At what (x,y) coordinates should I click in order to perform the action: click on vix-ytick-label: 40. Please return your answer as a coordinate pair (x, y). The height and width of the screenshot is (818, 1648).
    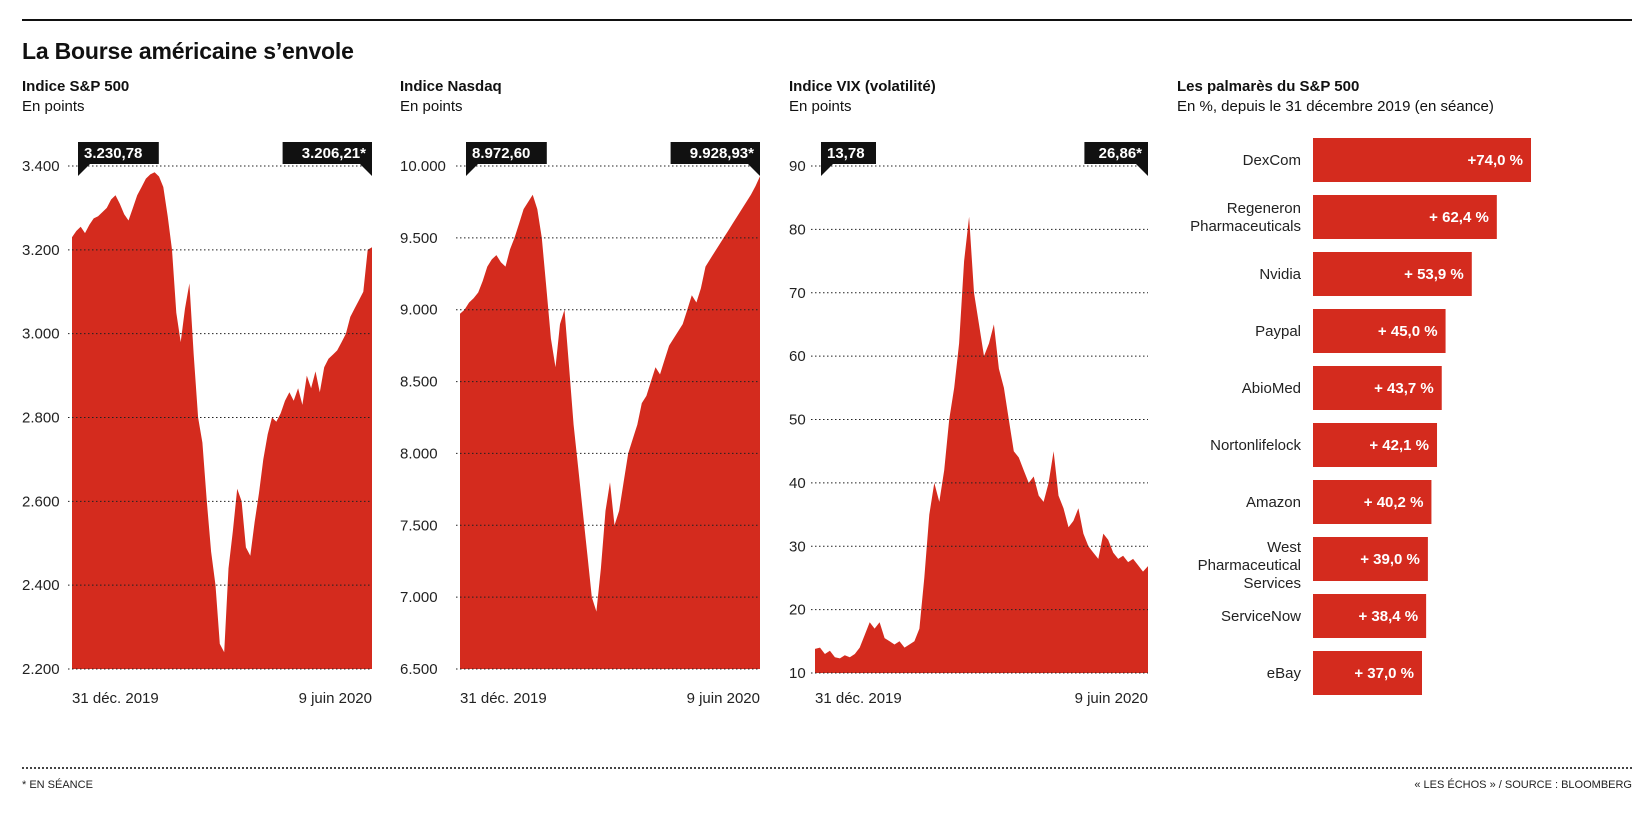
    Looking at the image, I should click on (797, 483).